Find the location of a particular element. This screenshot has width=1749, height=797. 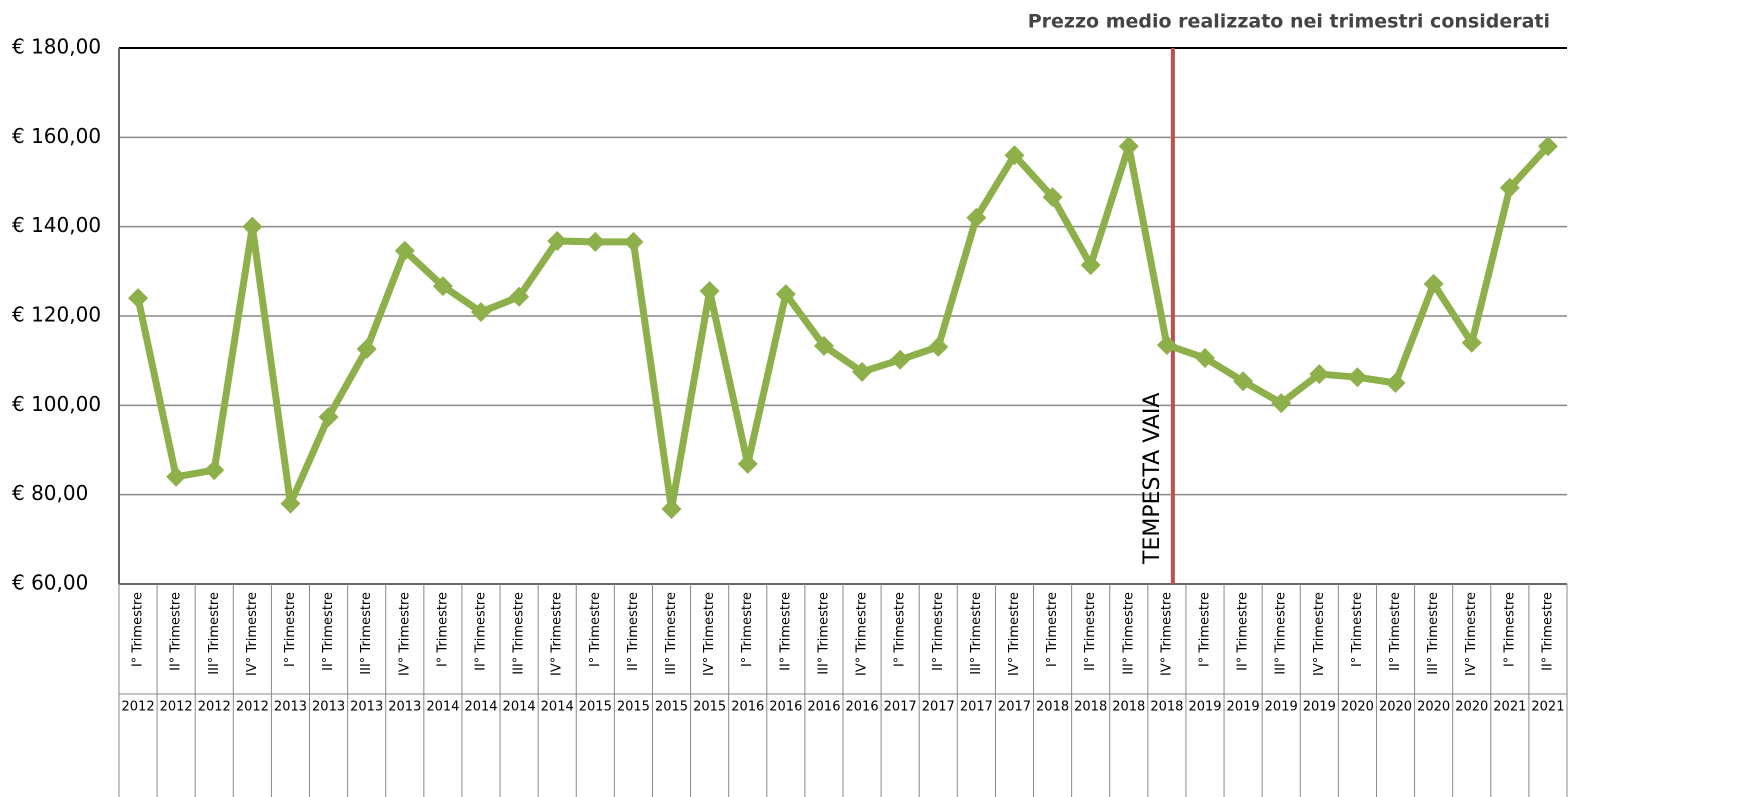

y-tick-label: € 120,00 is located at coordinates (56, 315).